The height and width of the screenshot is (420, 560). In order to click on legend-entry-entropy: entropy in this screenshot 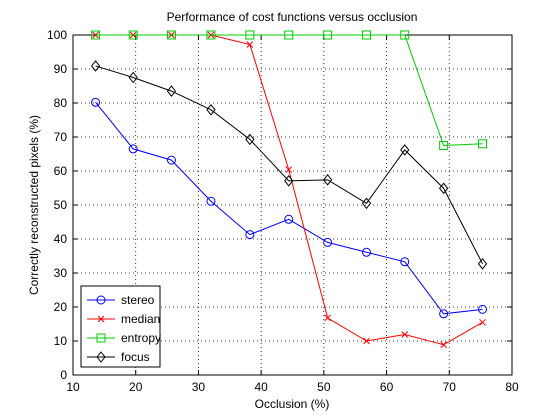, I will do `click(124, 338)`.